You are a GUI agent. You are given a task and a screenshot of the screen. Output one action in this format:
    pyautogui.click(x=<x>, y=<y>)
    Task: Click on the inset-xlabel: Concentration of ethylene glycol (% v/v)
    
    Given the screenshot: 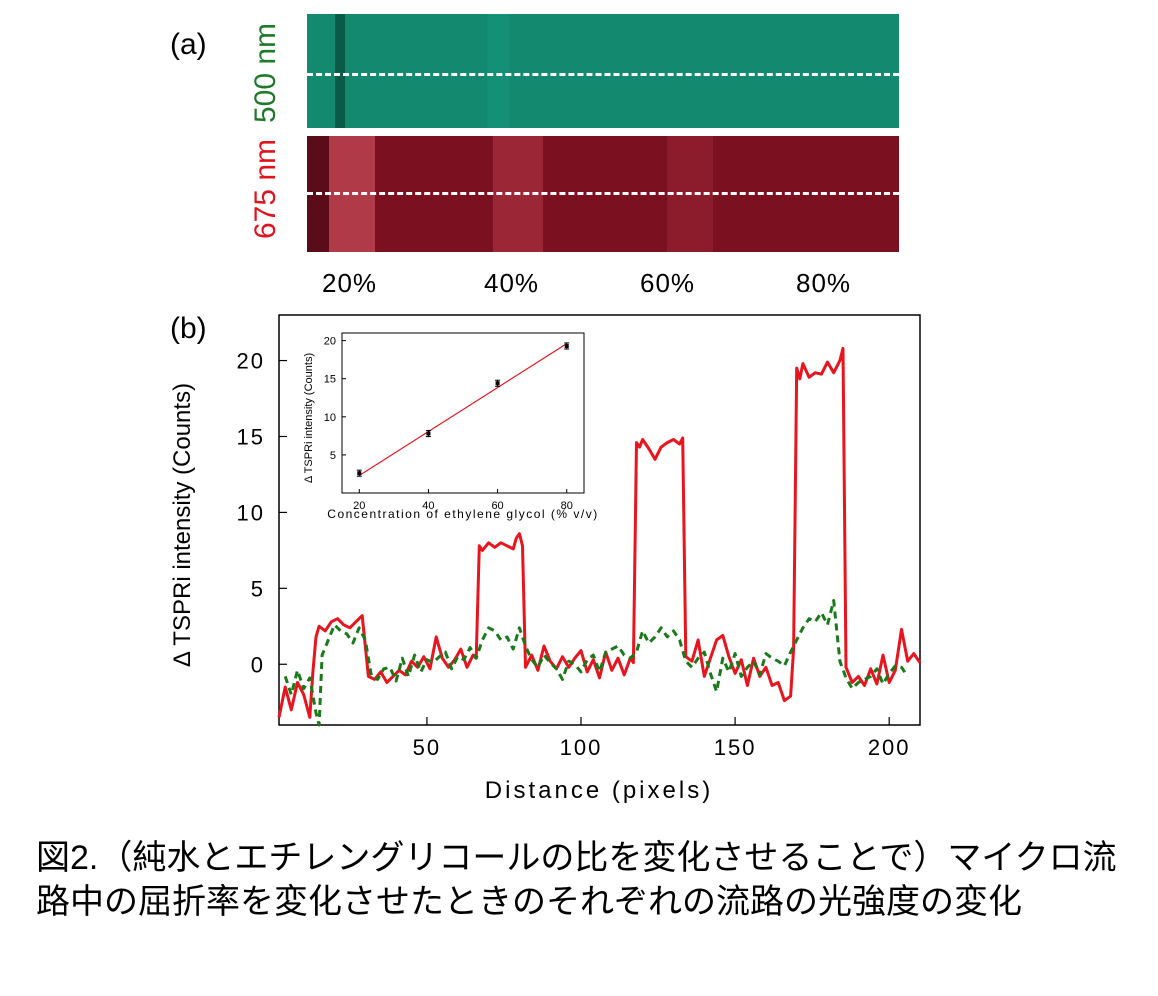 What is the action you would take?
    pyautogui.click(x=462, y=514)
    